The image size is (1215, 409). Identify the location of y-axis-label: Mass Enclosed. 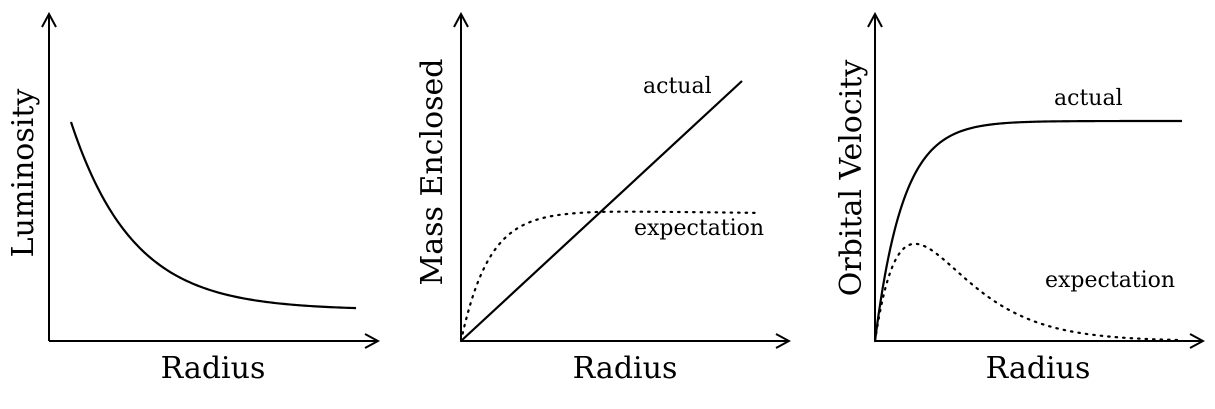
(432, 172).